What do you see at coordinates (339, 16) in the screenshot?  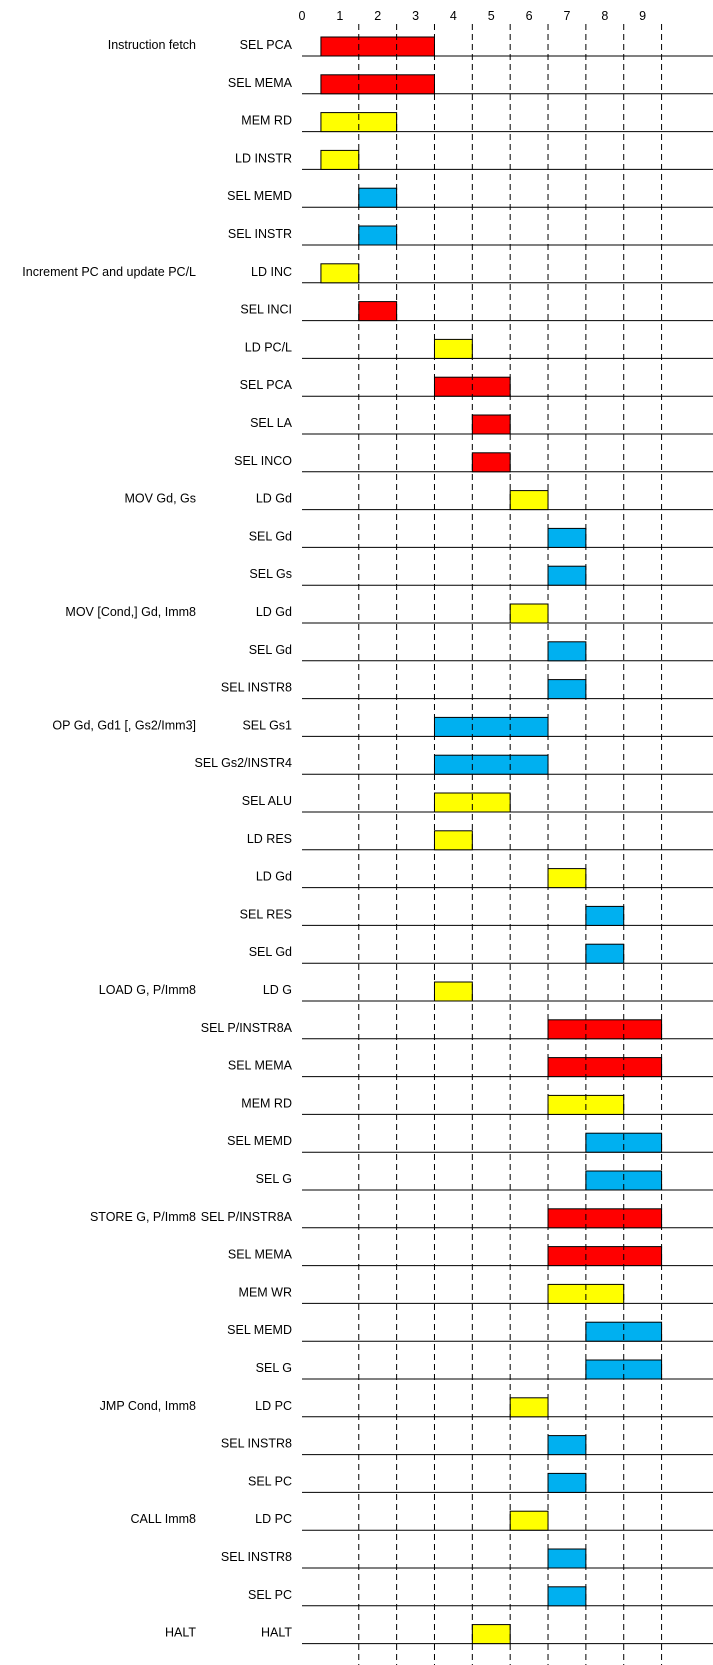 I see `time-tick-1: 1` at bounding box center [339, 16].